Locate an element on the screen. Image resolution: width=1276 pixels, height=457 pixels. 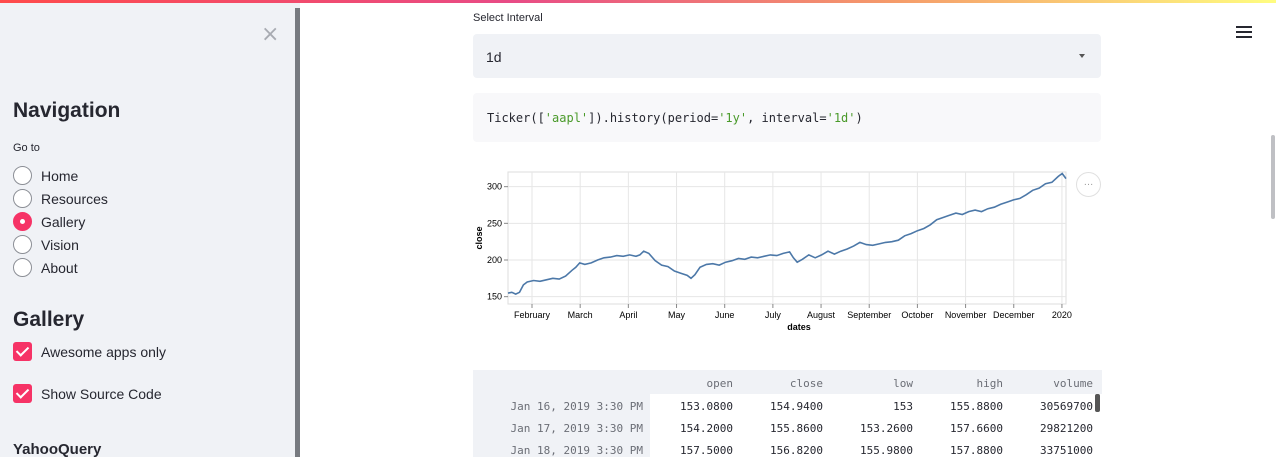
table-cell: 157.6600 is located at coordinates (976, 428).